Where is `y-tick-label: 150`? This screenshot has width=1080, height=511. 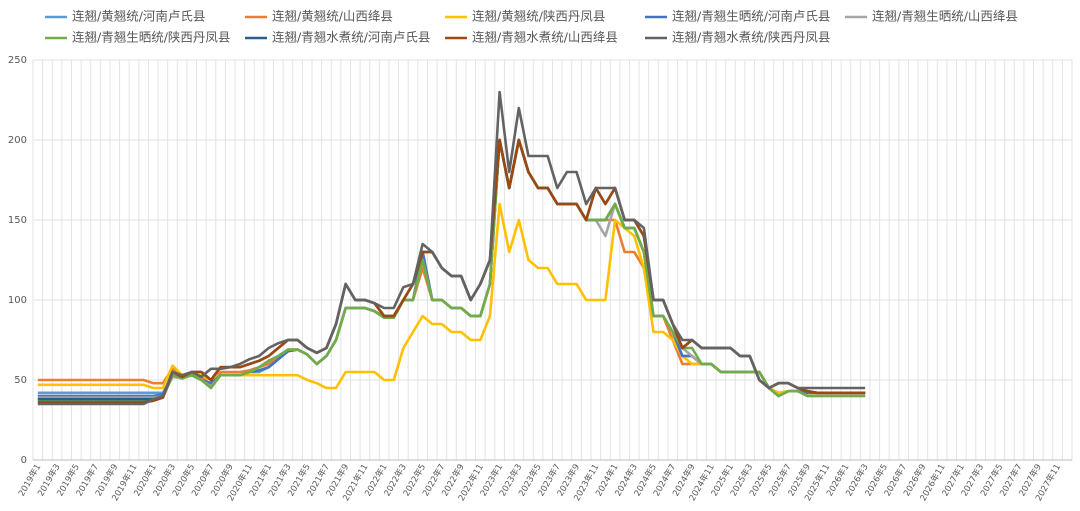 y-tick-label: 150 is located at coordinates (17, 220).